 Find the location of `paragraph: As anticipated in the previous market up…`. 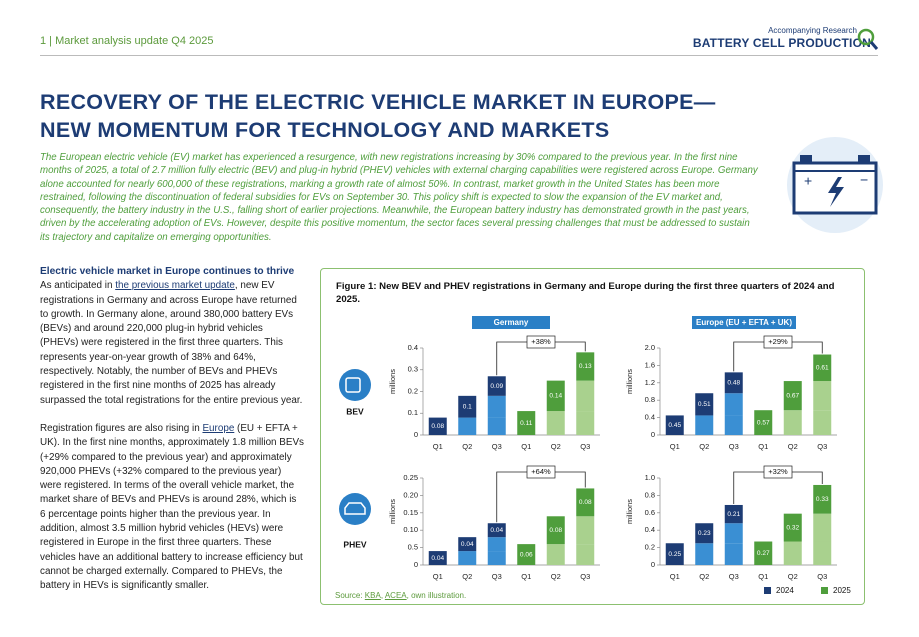

paragraph: As anticipated in the previous market up… is located at coordinates (172, 343).